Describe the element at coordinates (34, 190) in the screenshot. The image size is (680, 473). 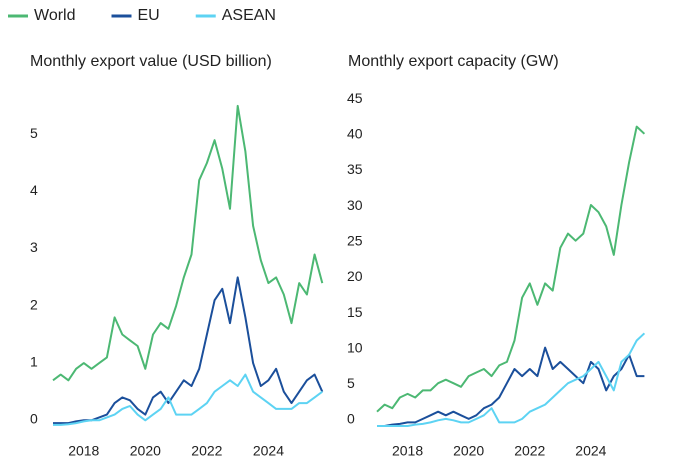
I see `y-tick-label: 4` at that location.